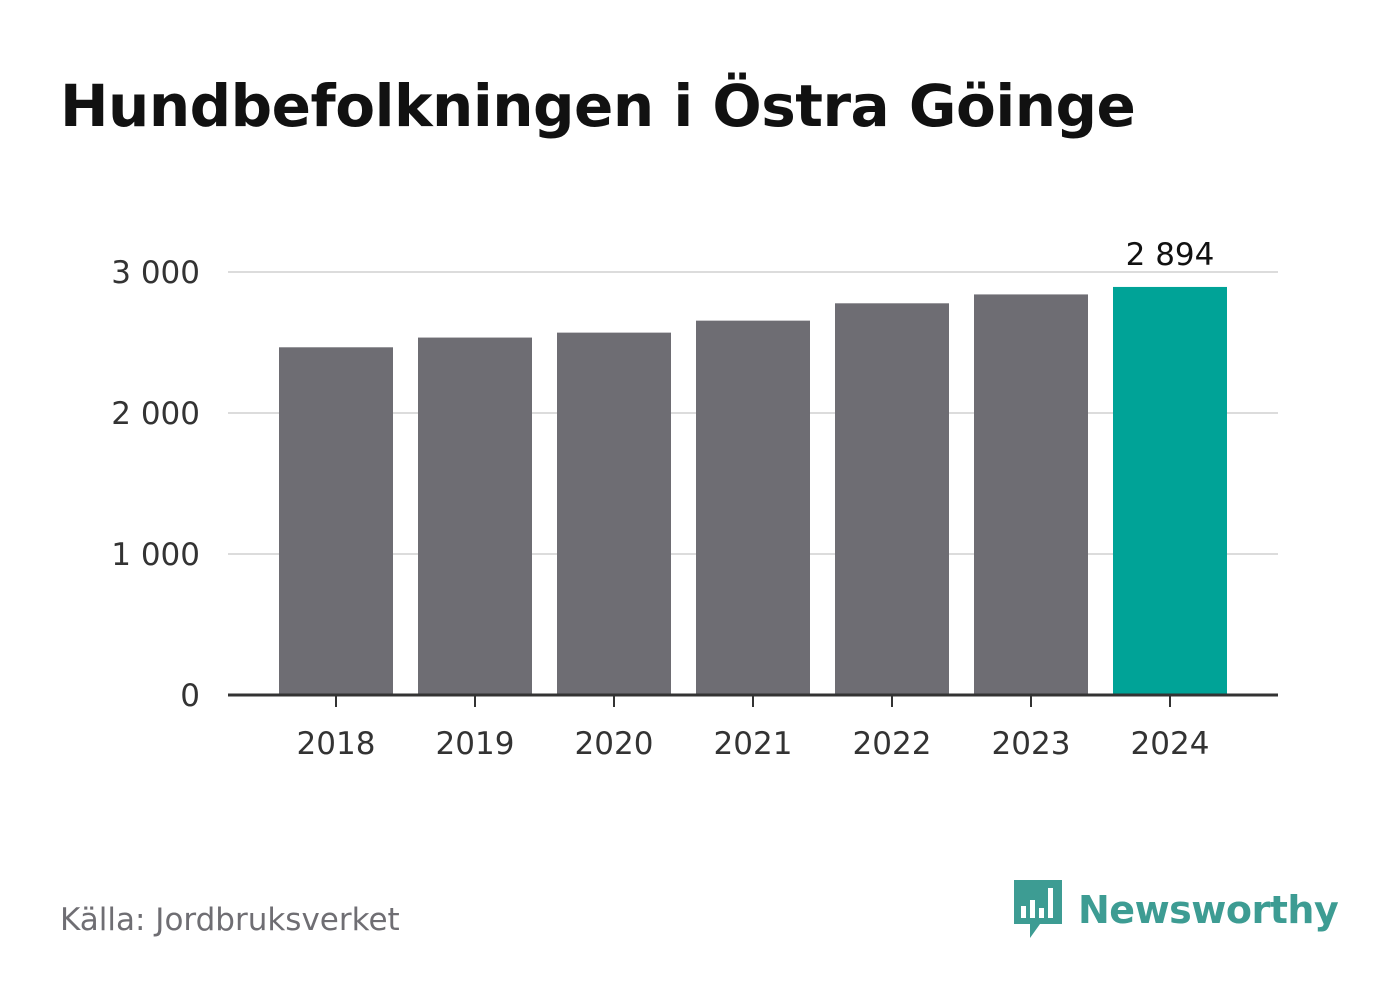 The height and width of the screenshot is (999, 1382). I want to click on x-tick-label: 2021, so click(753, 744).